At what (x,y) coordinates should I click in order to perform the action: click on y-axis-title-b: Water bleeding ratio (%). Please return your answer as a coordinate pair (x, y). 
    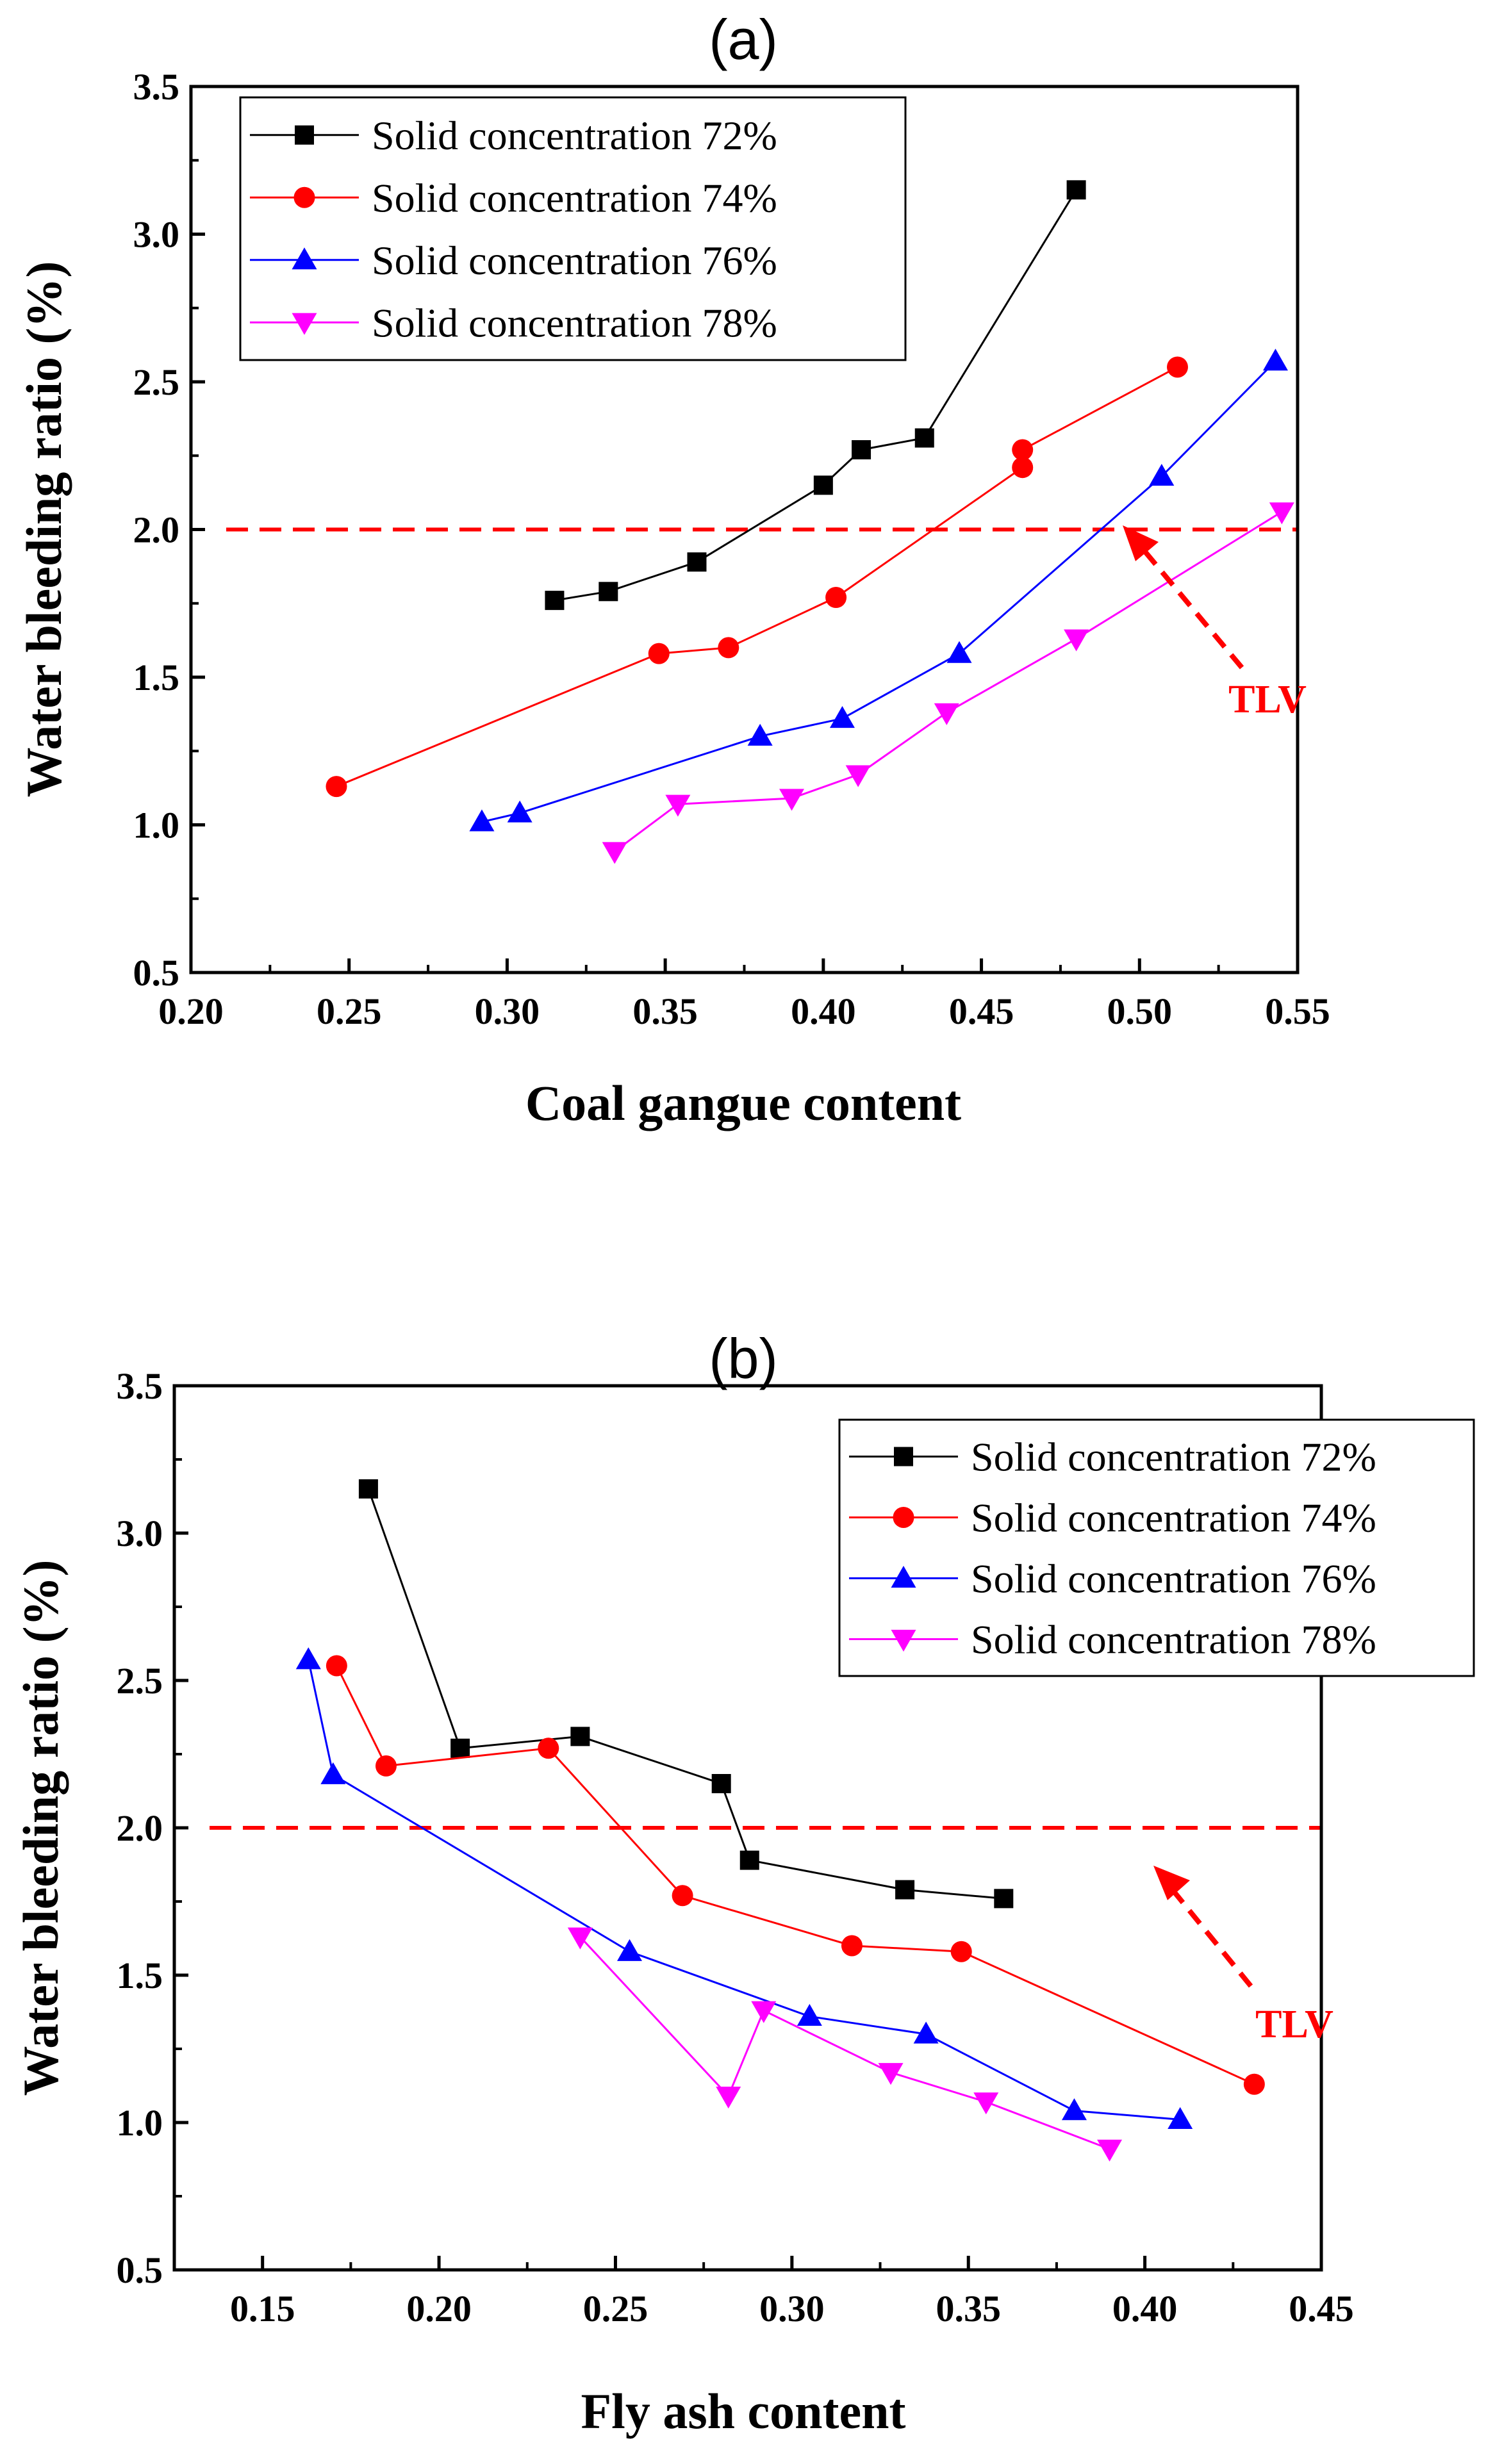
    Looking at the image, I should click on (41, 1828).